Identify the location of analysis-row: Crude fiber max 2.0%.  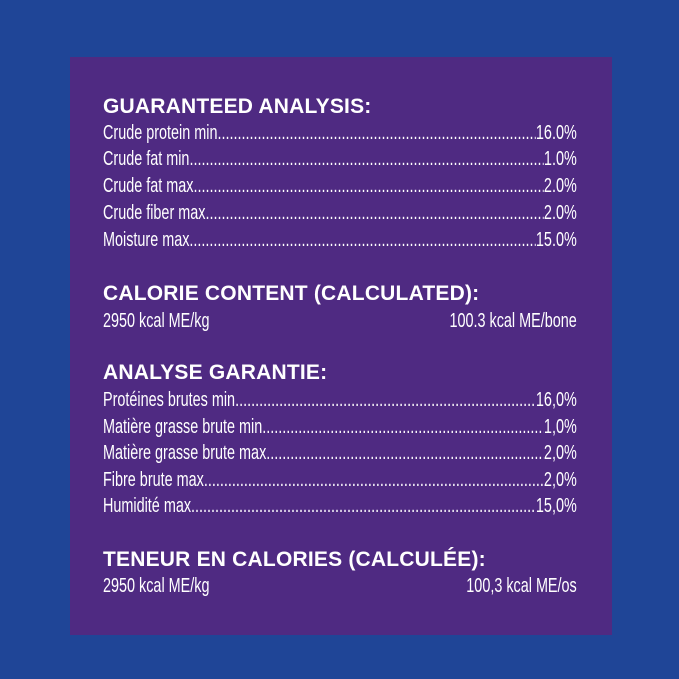
(340, 213).